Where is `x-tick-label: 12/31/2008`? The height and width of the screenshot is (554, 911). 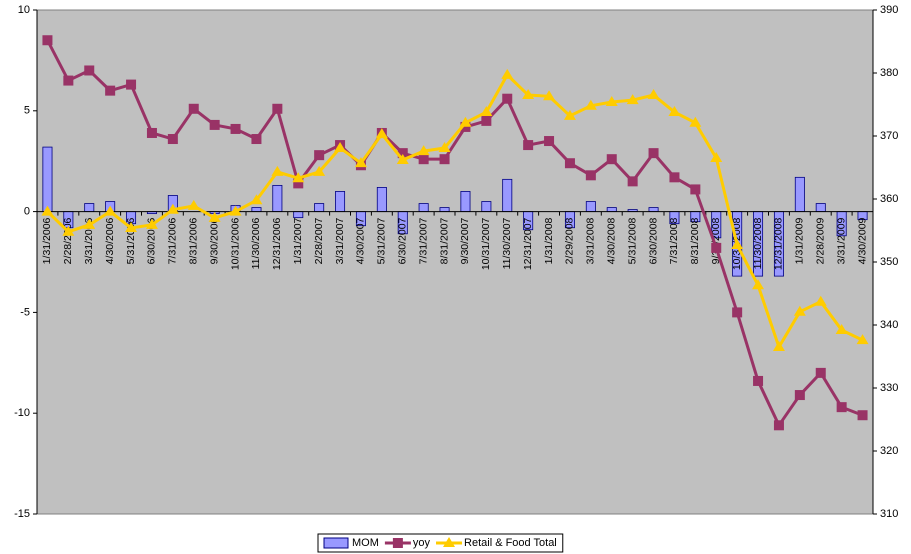 x-tick-label: 12/31/2008 is located at coordinates (779, 243).